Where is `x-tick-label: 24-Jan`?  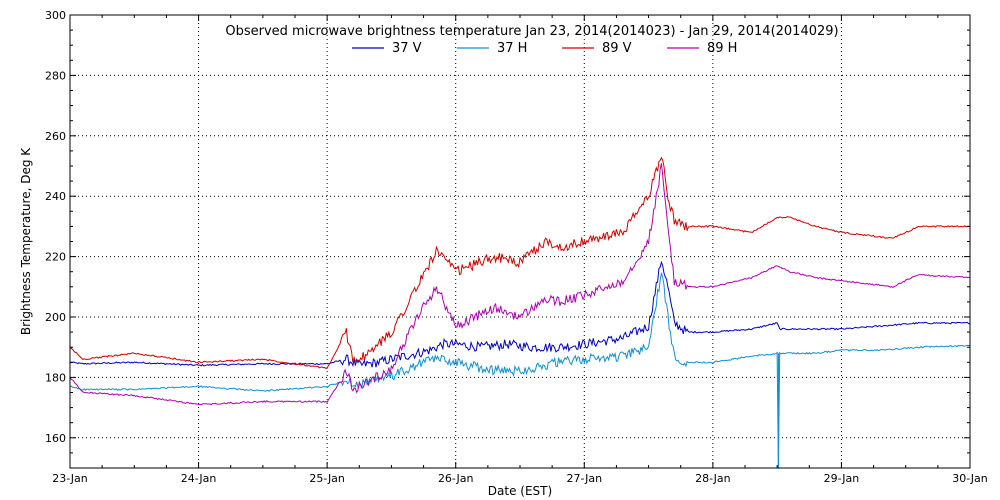
x-tick-label: 24-Jan is located at coordinates (199, 478).